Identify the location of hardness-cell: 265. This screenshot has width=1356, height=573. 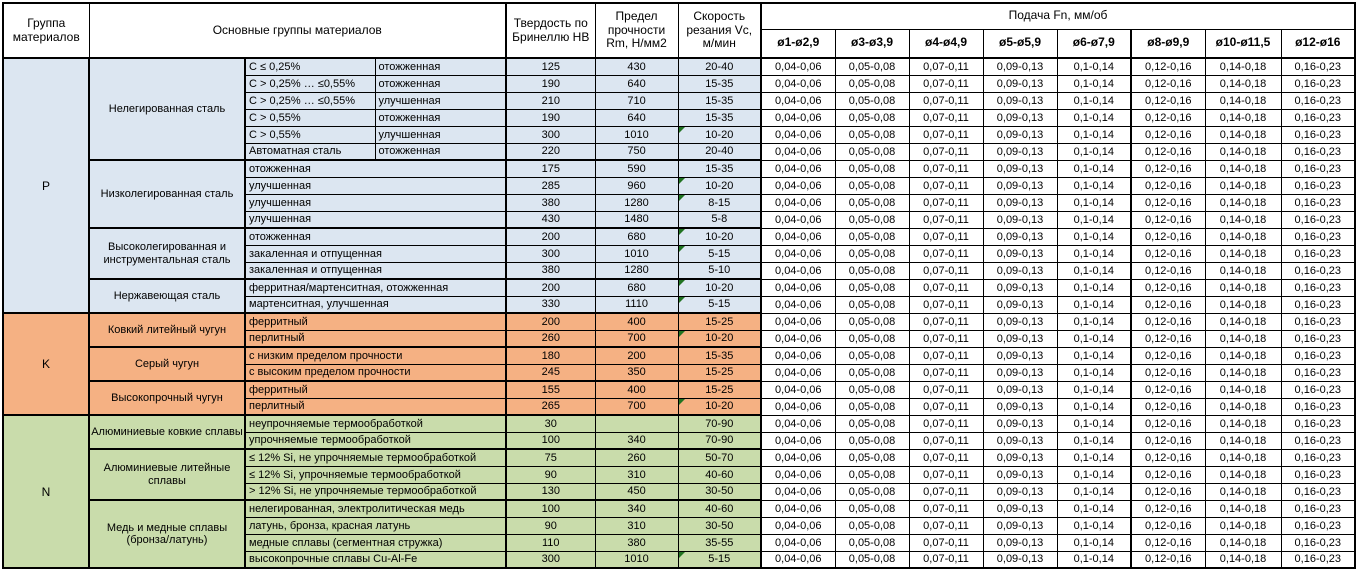
(550, 406).